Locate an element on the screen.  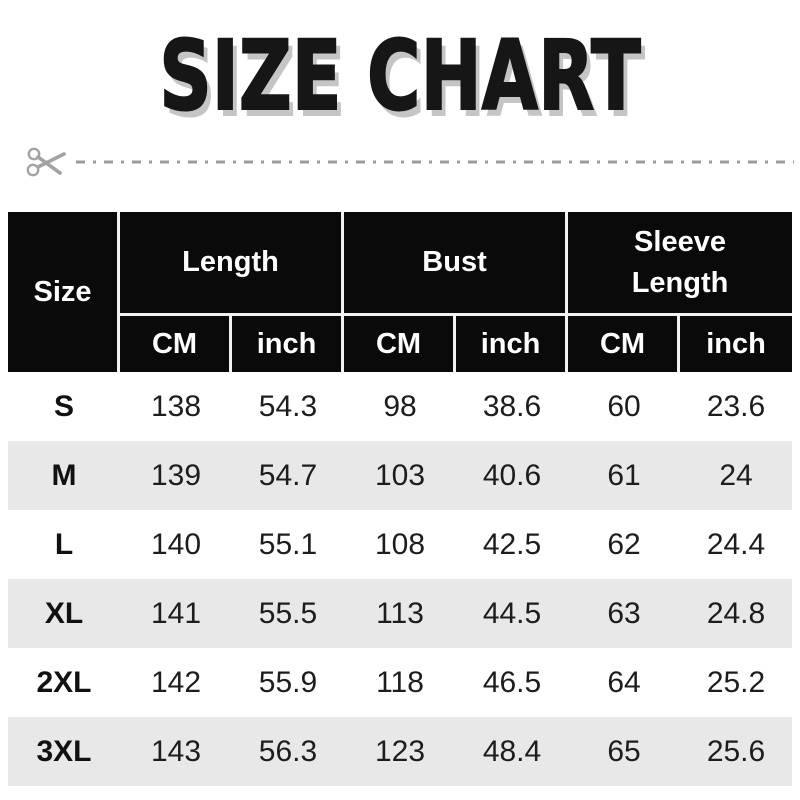
unit-length-inch: inch is located at coordinates (288, 344).